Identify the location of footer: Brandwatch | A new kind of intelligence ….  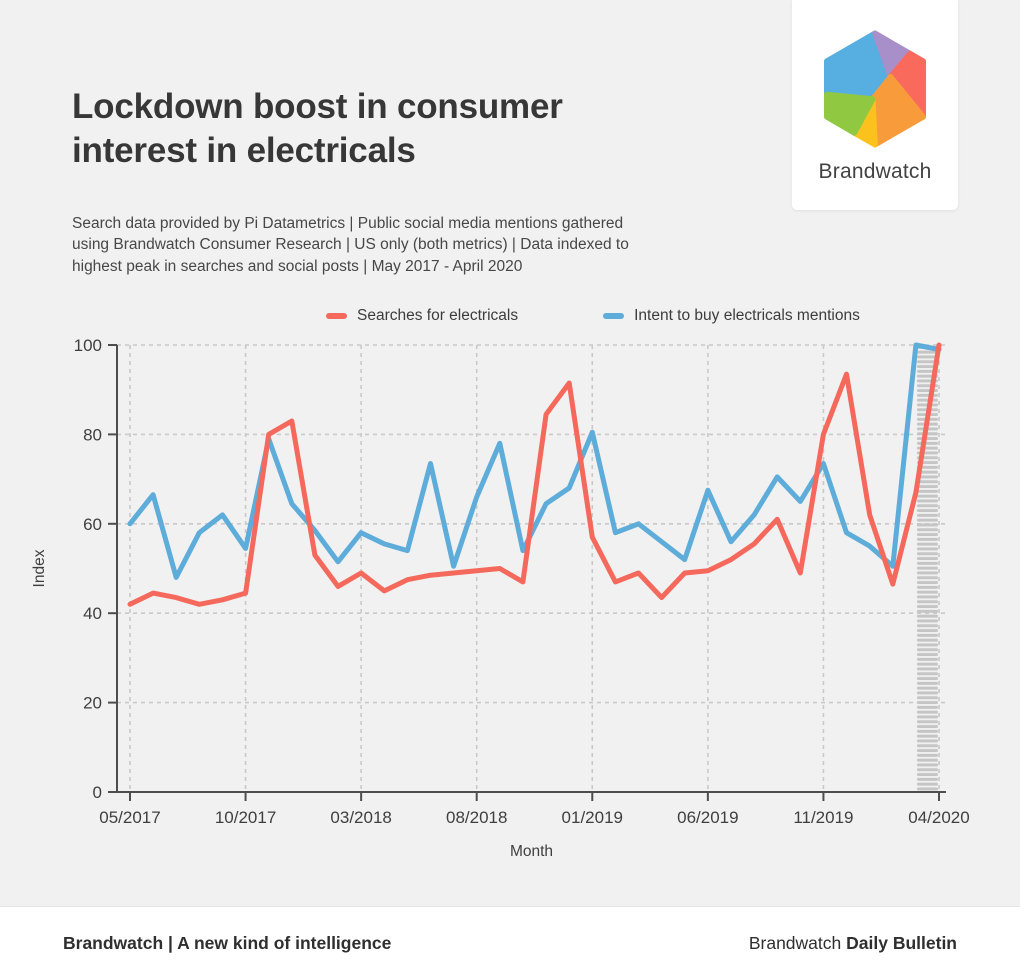
(510, 942).